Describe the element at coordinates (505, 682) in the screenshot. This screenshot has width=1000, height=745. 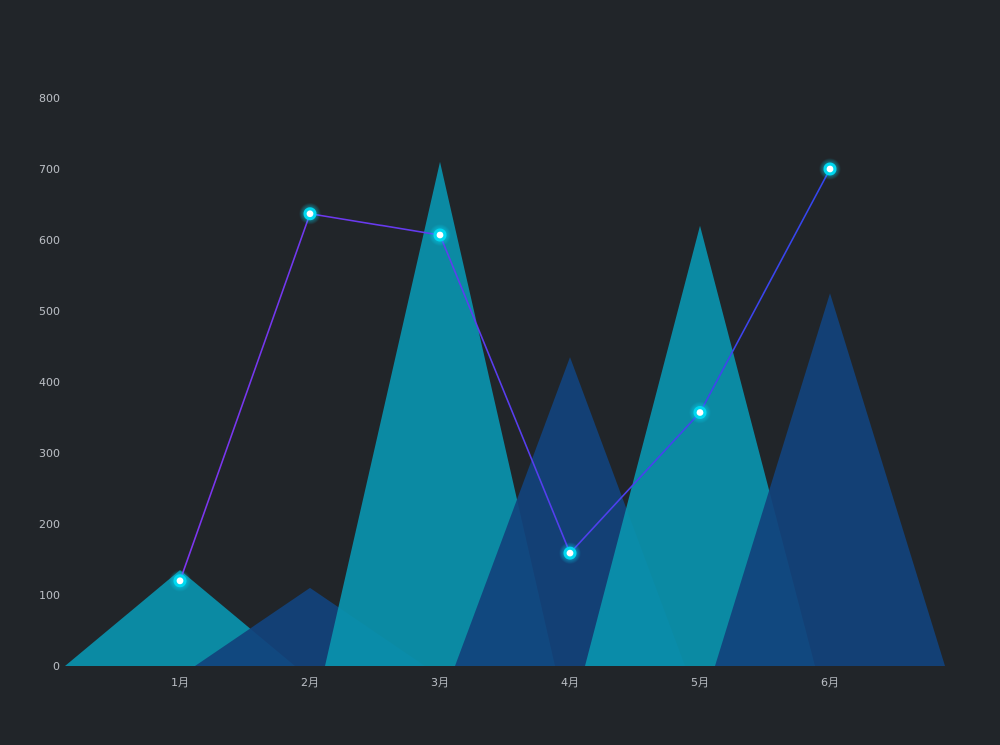
I see `x-axis: 1月 2月 3月 4月 5月 6月` at that location.